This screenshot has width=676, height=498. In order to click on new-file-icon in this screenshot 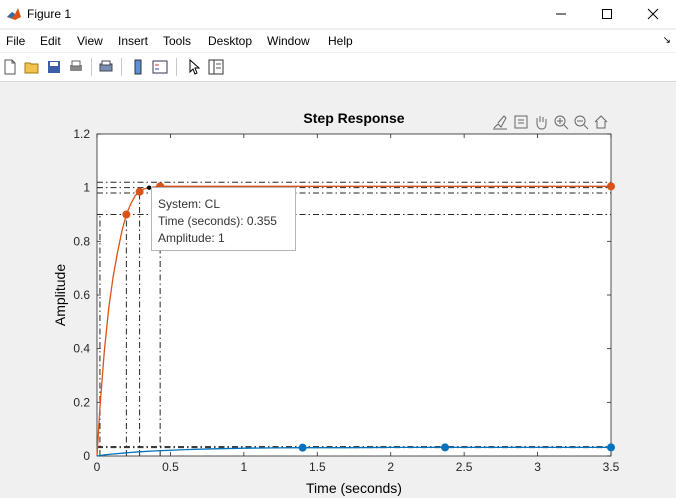, I will do `click(10, 67)`.